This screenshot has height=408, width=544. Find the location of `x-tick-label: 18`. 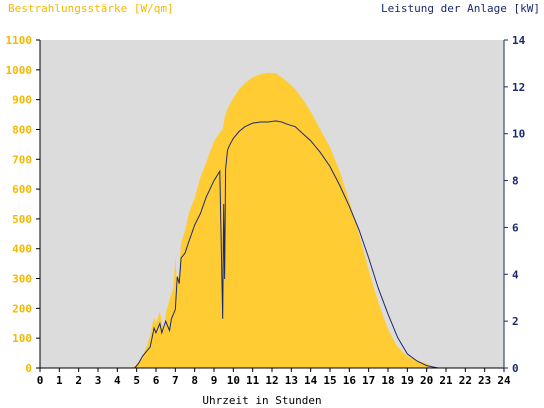

x-tick-label: 18 is located at coordinates (387, 380).